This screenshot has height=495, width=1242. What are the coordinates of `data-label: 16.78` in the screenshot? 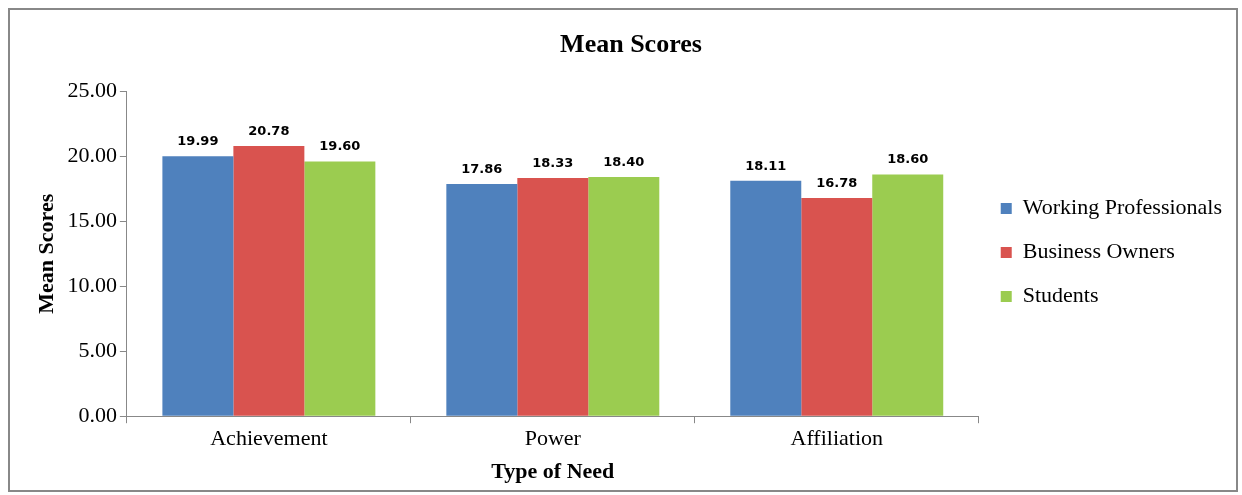 It's located at (837, 182).